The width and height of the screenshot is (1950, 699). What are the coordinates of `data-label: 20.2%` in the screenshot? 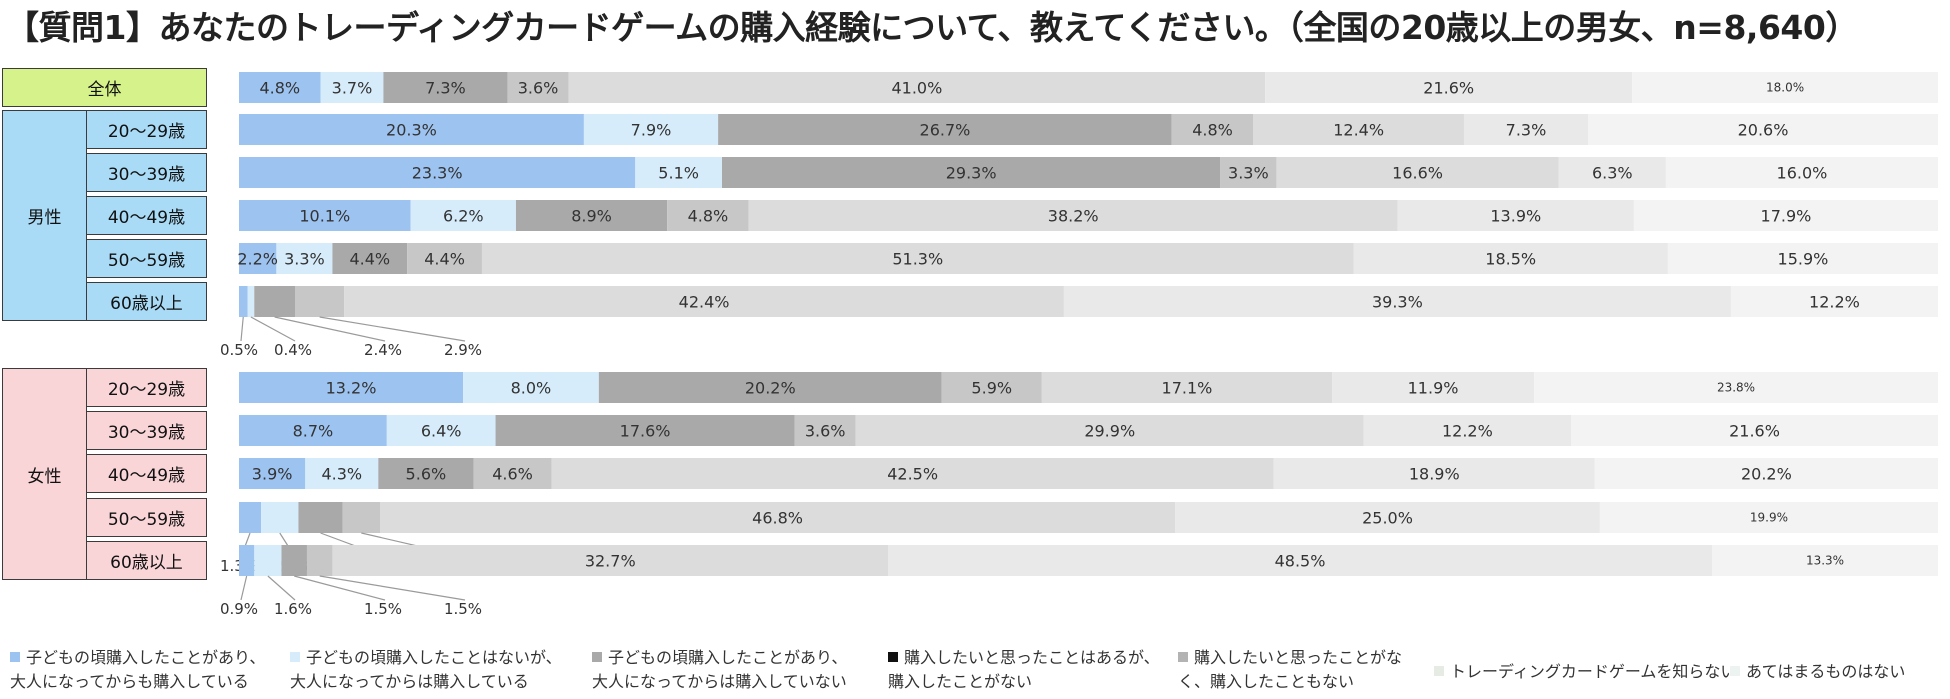 It's located at (1766, 474).